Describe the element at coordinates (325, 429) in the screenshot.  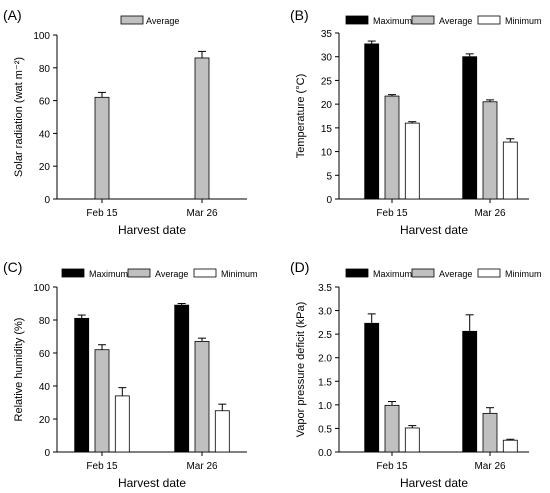
I see `y-tick-label: 0.5` at that location.